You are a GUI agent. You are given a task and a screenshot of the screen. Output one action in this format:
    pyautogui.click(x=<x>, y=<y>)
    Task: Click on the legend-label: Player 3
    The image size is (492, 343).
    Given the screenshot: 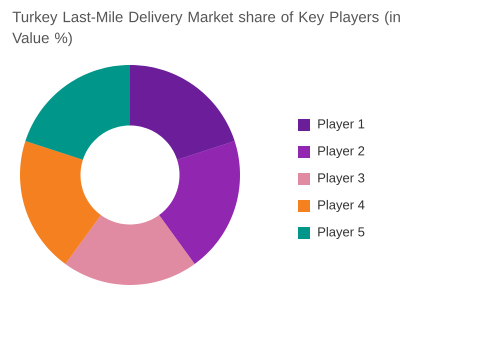 What is the action you would take?
    pyautogui.click(x=341, y=179)
    